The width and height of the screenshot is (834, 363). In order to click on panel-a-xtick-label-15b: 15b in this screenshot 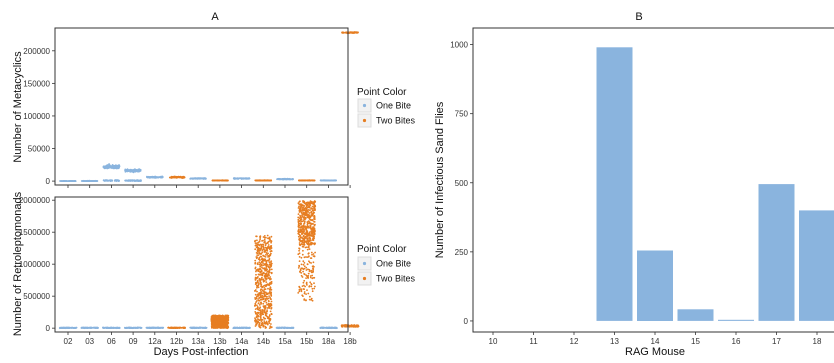, I will do `click(307, 341)`.